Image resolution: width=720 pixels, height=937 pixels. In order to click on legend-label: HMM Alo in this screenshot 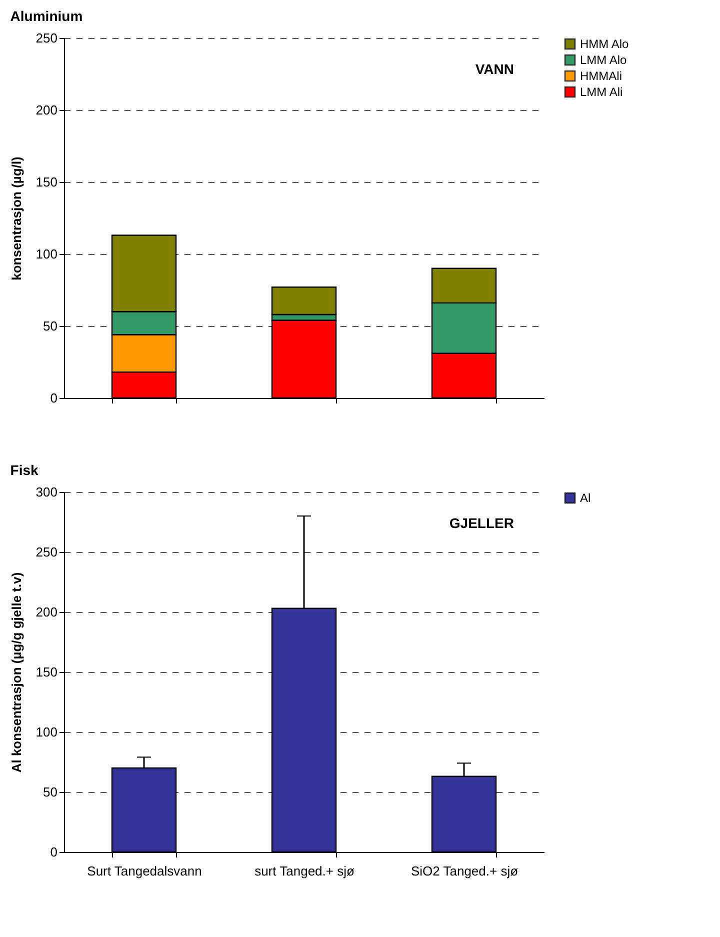, I will do `click(604, 44)`.